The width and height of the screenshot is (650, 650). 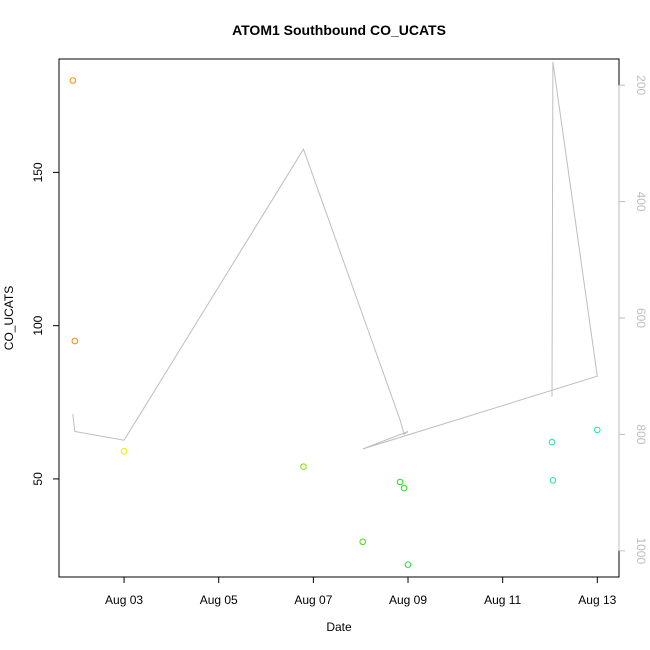 I want to click on y-tick-label: 100, so click(x=38, y=325).